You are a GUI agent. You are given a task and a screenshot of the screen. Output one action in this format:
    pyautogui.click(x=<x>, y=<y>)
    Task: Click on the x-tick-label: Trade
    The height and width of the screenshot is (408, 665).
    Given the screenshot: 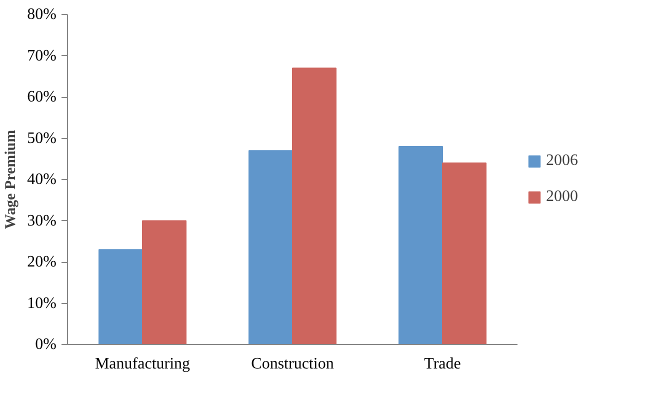 What is the action you would take?
    pyautogui.click(x=442, y=364)
    